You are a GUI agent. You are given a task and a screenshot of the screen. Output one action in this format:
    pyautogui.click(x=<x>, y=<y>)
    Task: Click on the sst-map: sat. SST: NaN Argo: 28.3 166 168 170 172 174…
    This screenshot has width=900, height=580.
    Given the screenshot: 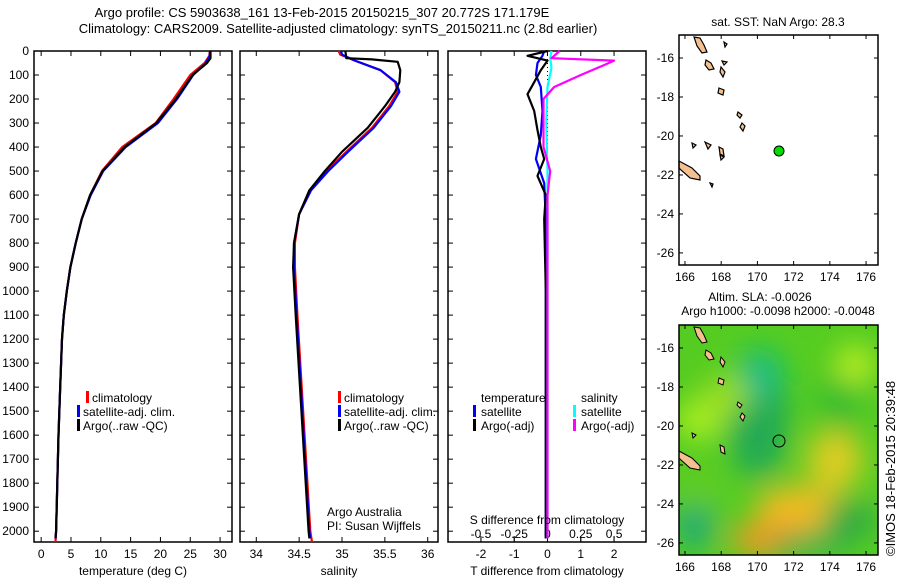 What is the action you would take?
    pyautogui.click(x=768, y=149)
    